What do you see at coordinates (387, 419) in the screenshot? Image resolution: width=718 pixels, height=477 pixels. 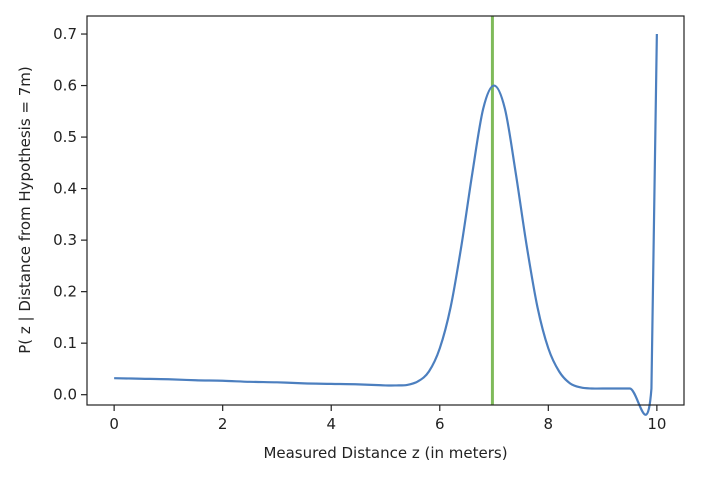 I see `x-axis-ticks: 0 2 4 6 8 10` at bounding box center [387, 419].